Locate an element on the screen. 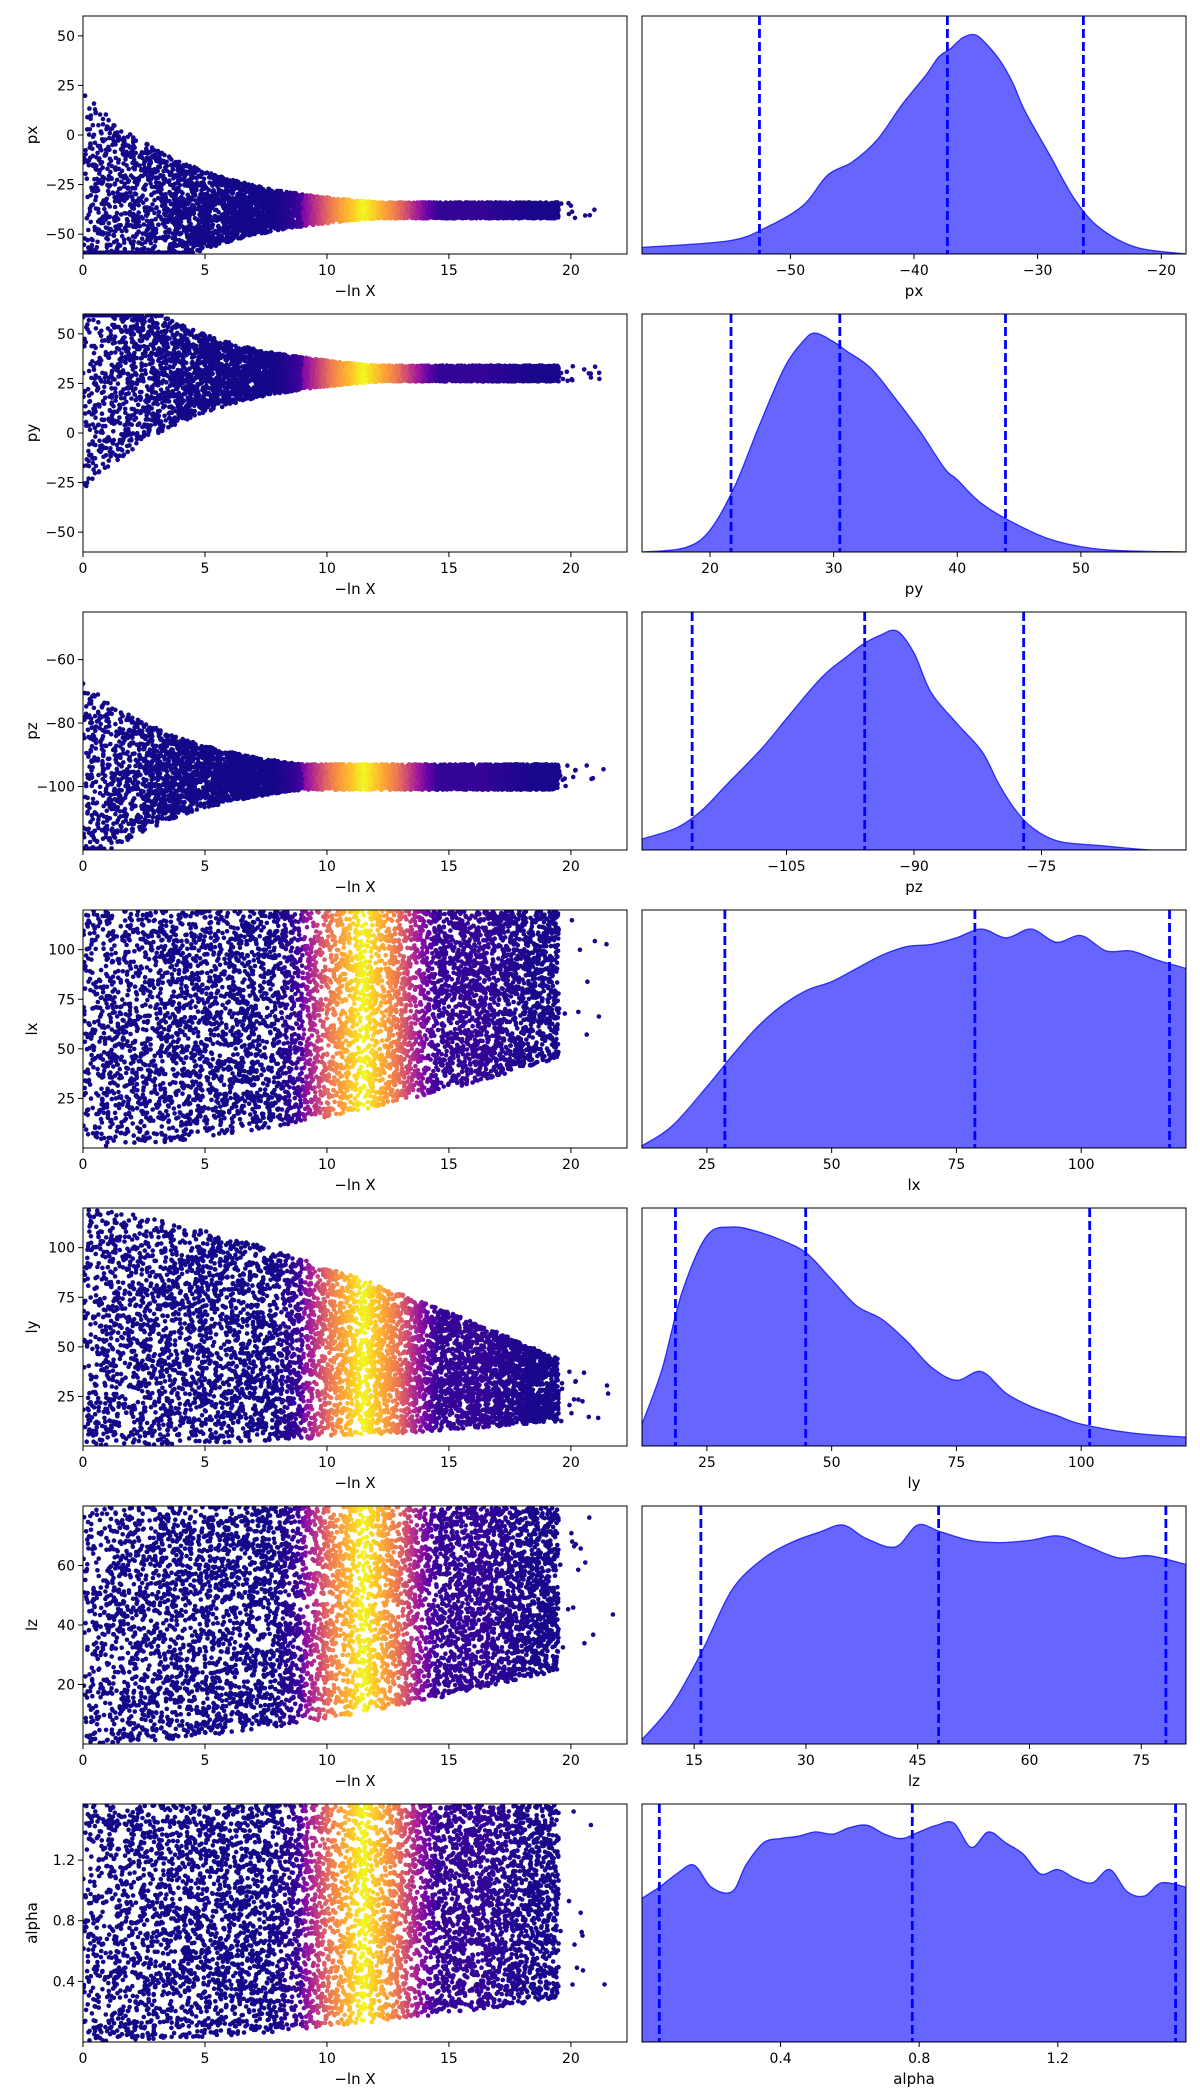  px-trace-plot-area is located at coordinates (340, 173).